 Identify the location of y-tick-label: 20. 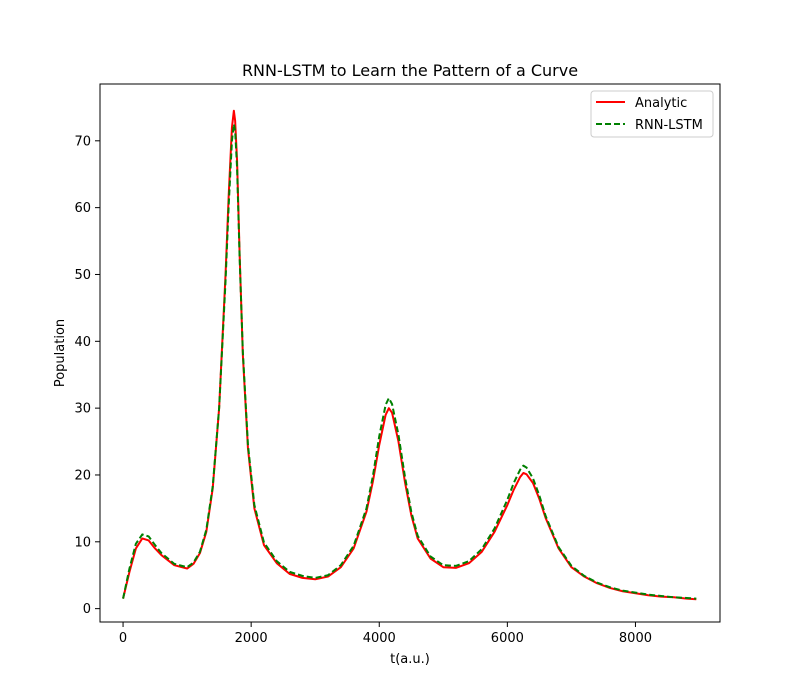
(82, 475).